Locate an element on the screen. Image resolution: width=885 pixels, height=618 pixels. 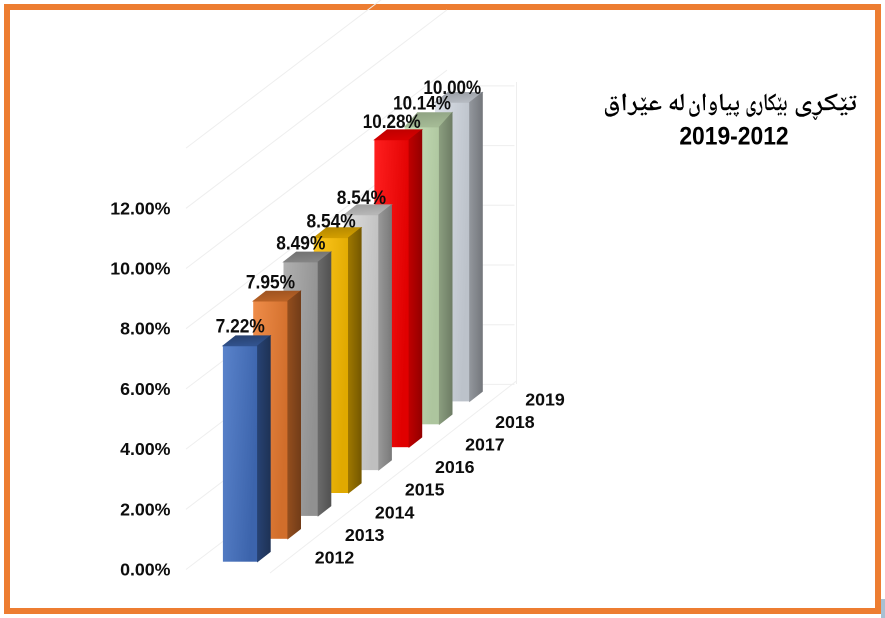
svg-text: 2017 is located at coordinates (485, 445).